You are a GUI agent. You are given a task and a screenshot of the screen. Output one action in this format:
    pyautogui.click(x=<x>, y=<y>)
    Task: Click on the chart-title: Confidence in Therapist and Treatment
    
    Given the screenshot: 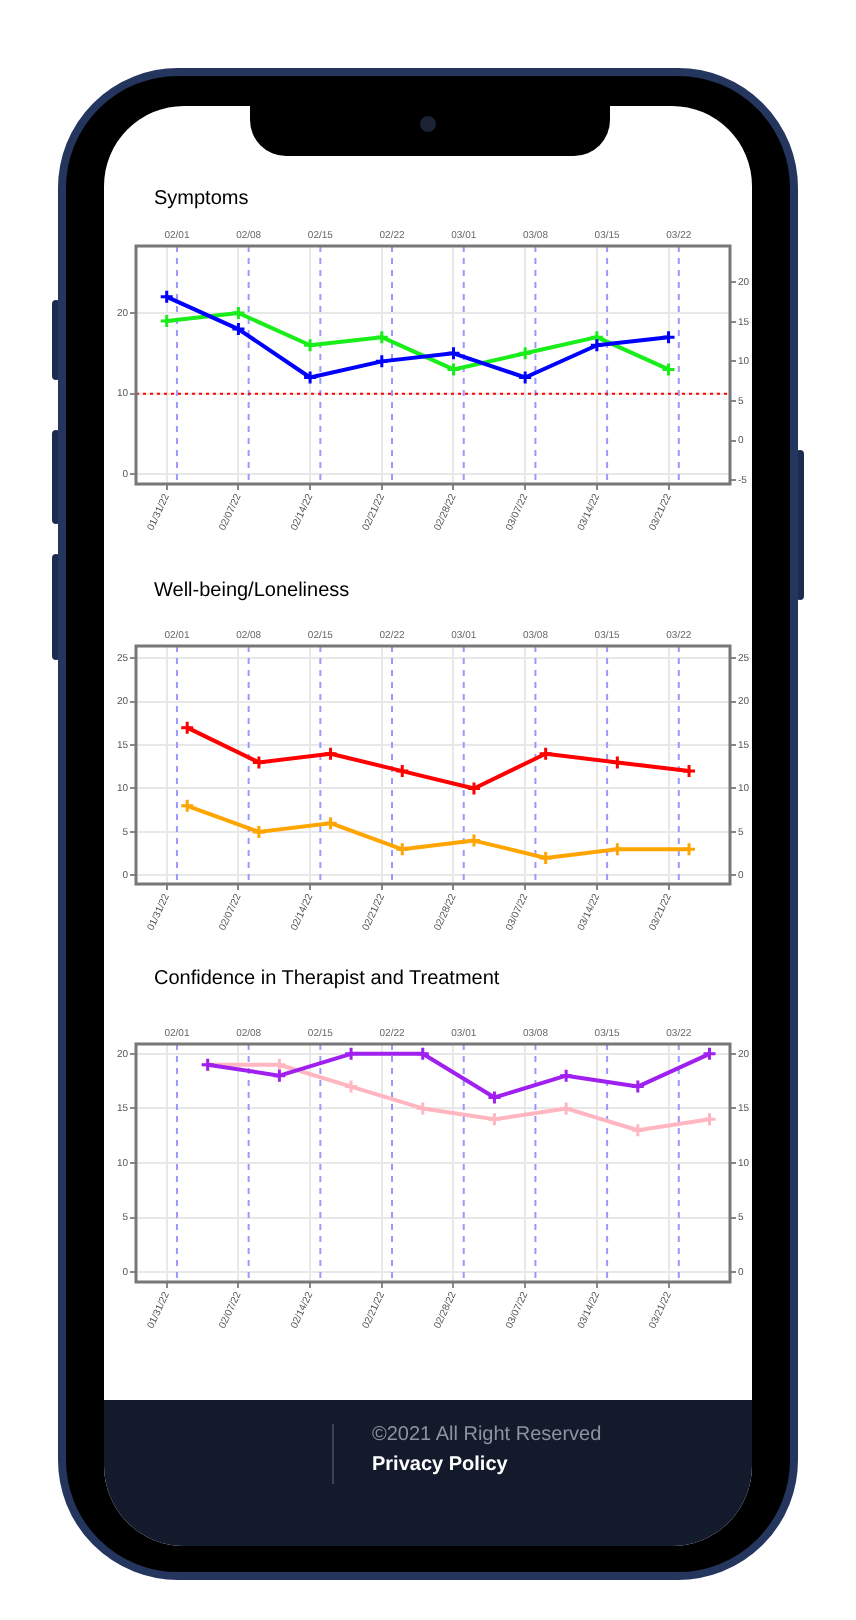 What is the action you would take?
    pyautogui.click(x=327, y=980)
    